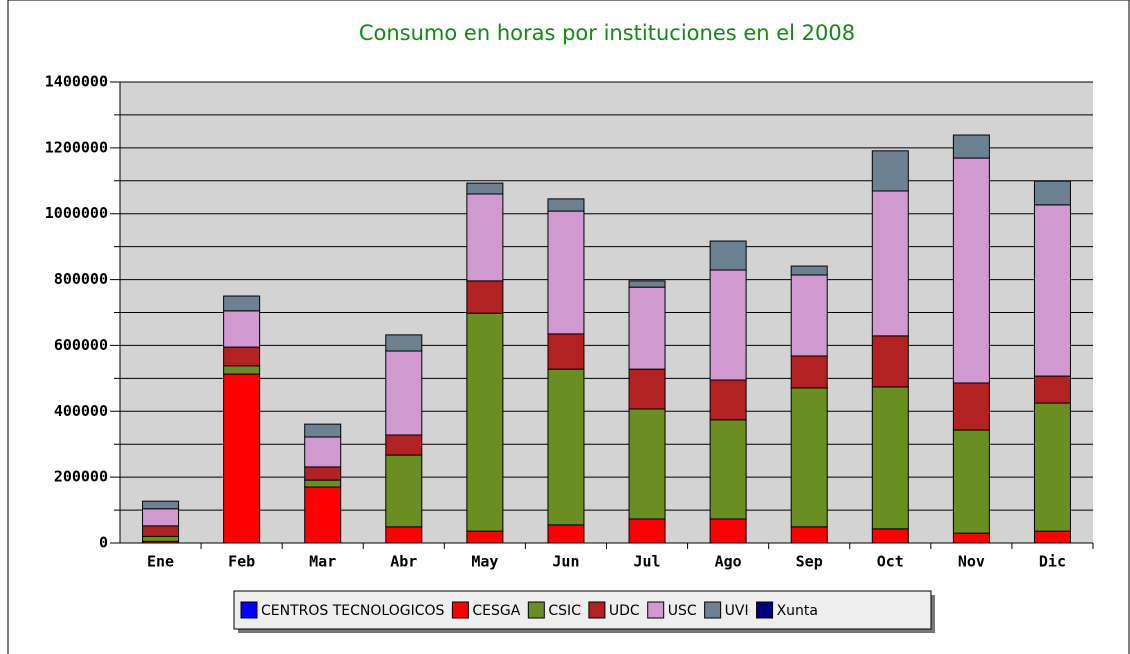  Describe the element at coordinates (890, 562) in the screenshot. I see `x-tick-label: Oct` at that location.